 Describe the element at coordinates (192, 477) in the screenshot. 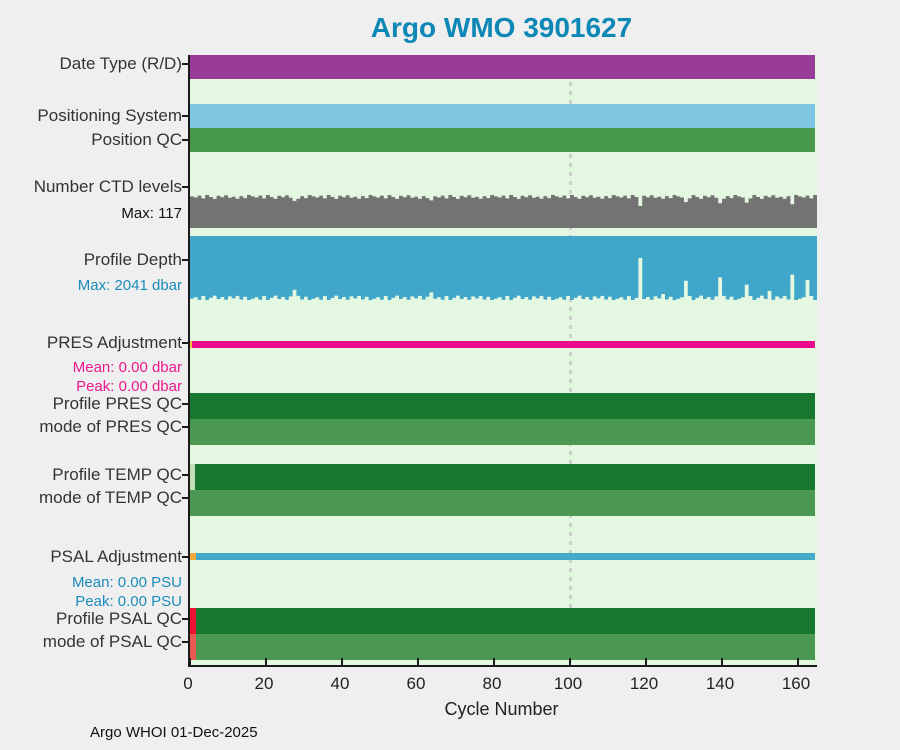

I see `row-start-tick-profile_temp_qc` at that location.